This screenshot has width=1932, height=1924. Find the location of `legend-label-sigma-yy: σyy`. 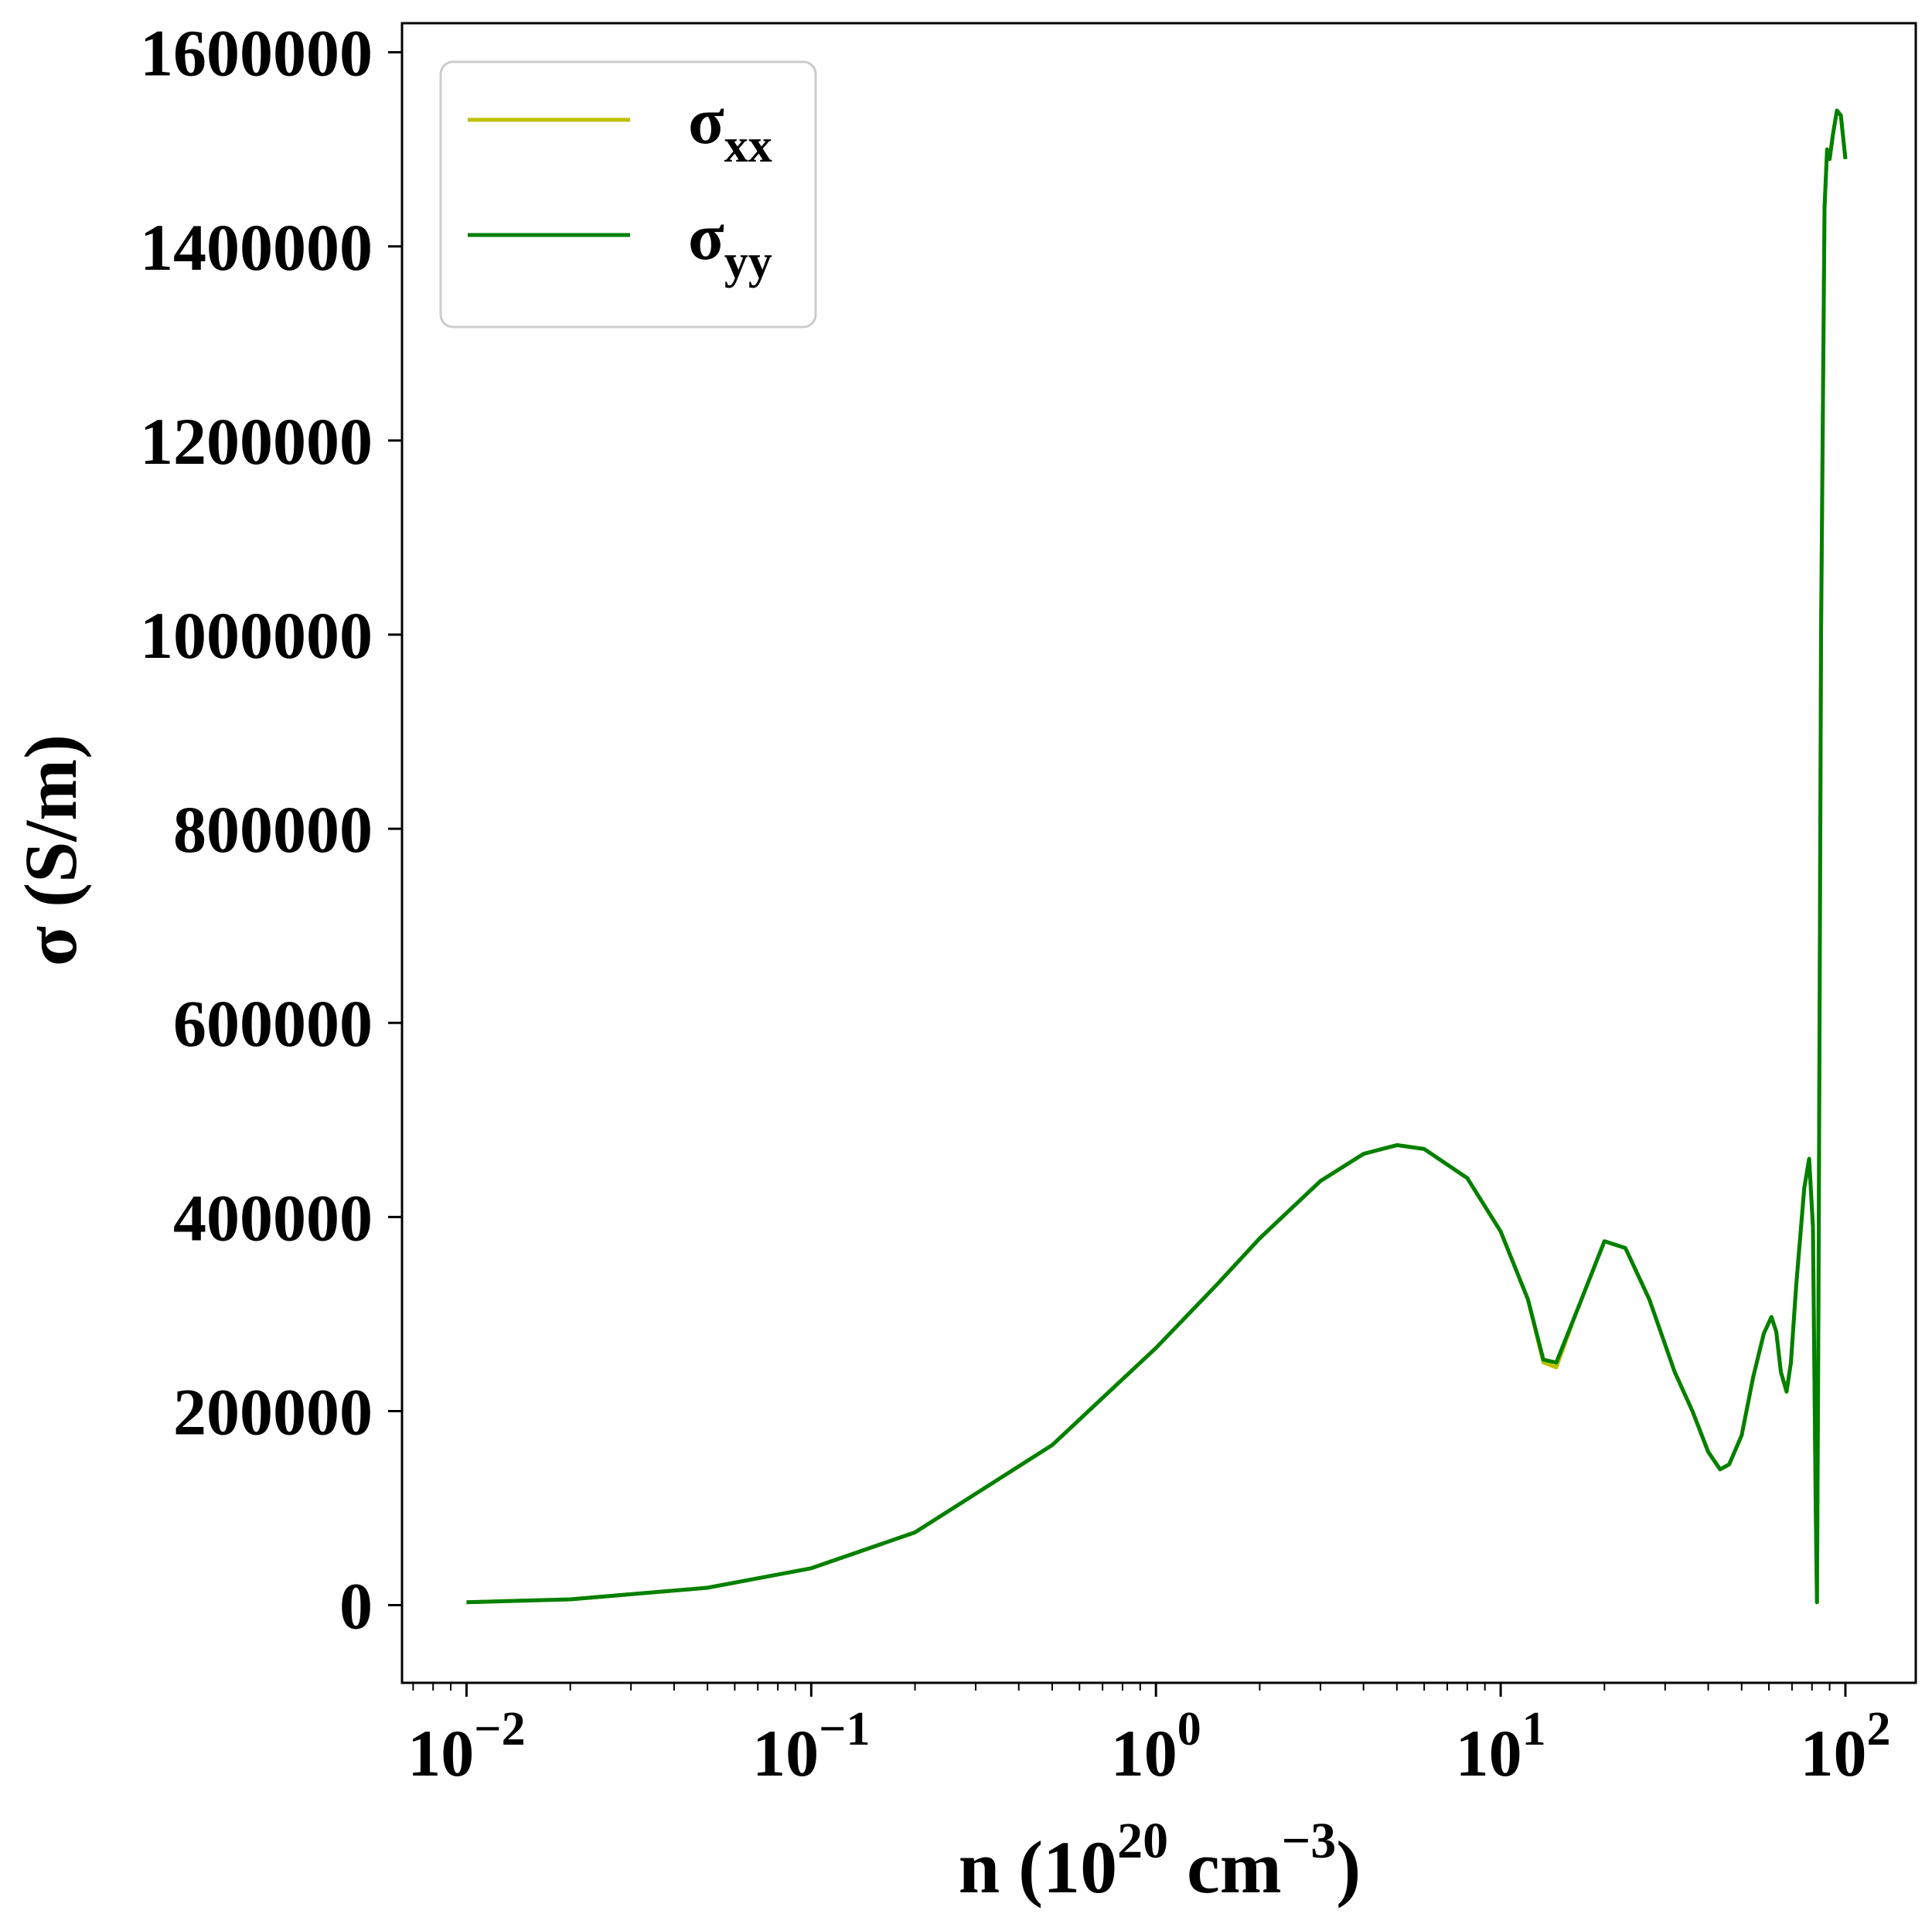

legend-label-sigma-yy: σyy is located at coordinates (730, 243).